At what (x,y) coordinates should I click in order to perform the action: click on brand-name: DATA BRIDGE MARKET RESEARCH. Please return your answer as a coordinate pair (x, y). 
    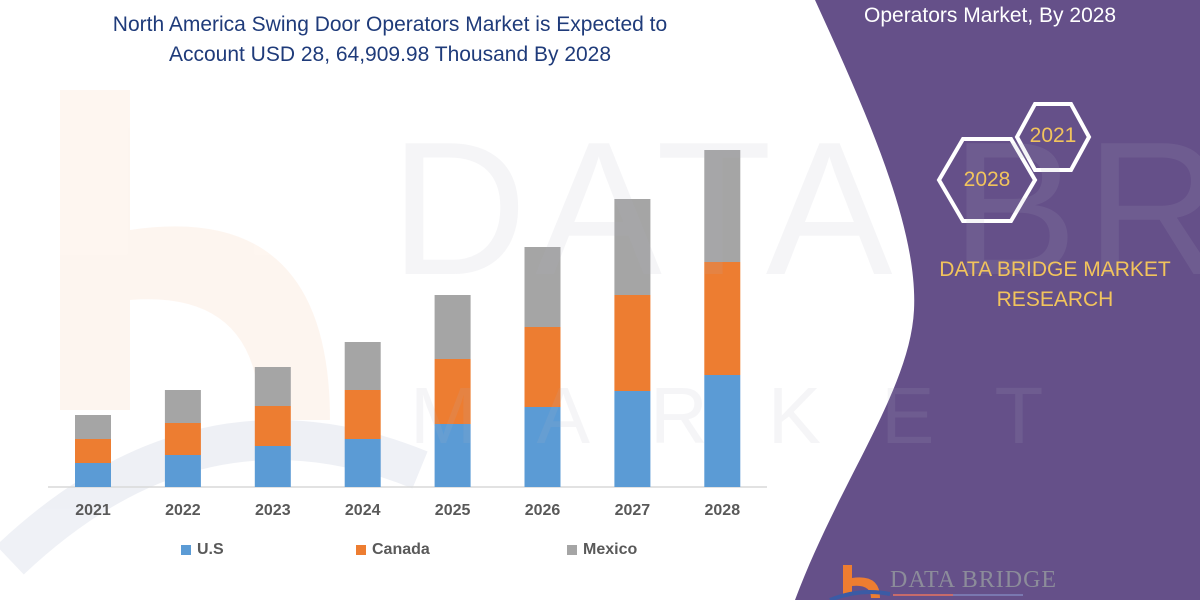
    Looking at the image, I should click on (1055, 285).